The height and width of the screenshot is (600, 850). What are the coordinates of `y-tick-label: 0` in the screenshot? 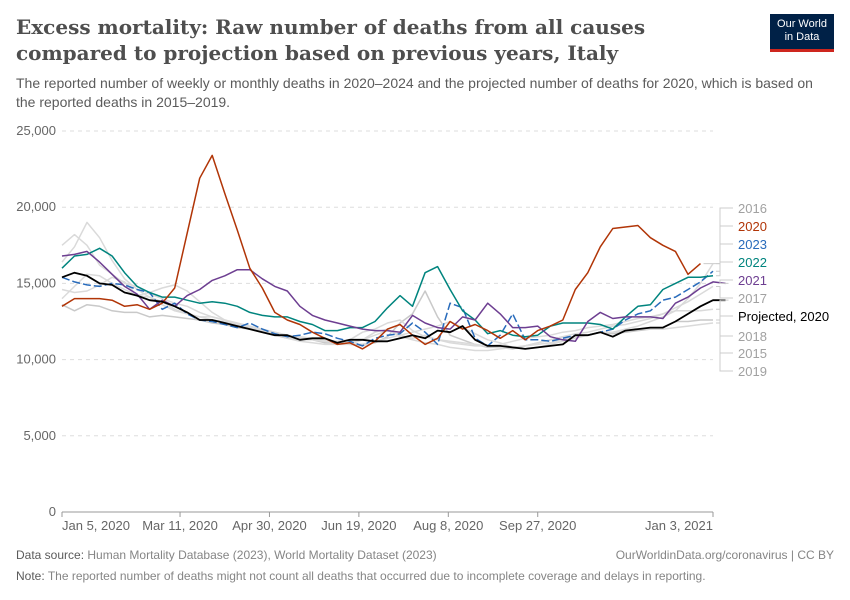 It's located at (52, 511).